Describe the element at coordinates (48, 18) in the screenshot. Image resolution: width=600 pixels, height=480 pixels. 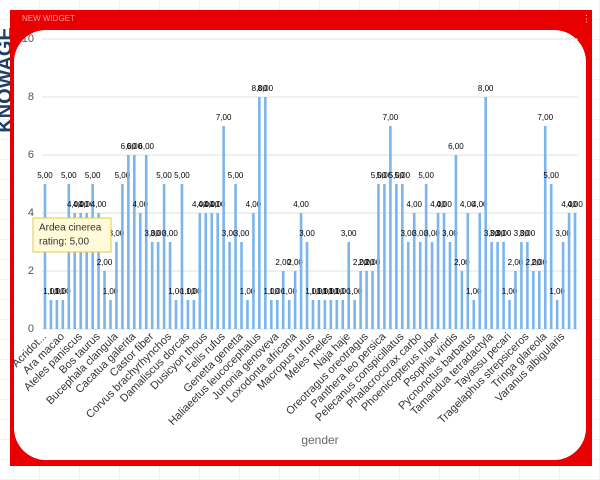
I see `widget-header: NEW WIDGET` at that location.